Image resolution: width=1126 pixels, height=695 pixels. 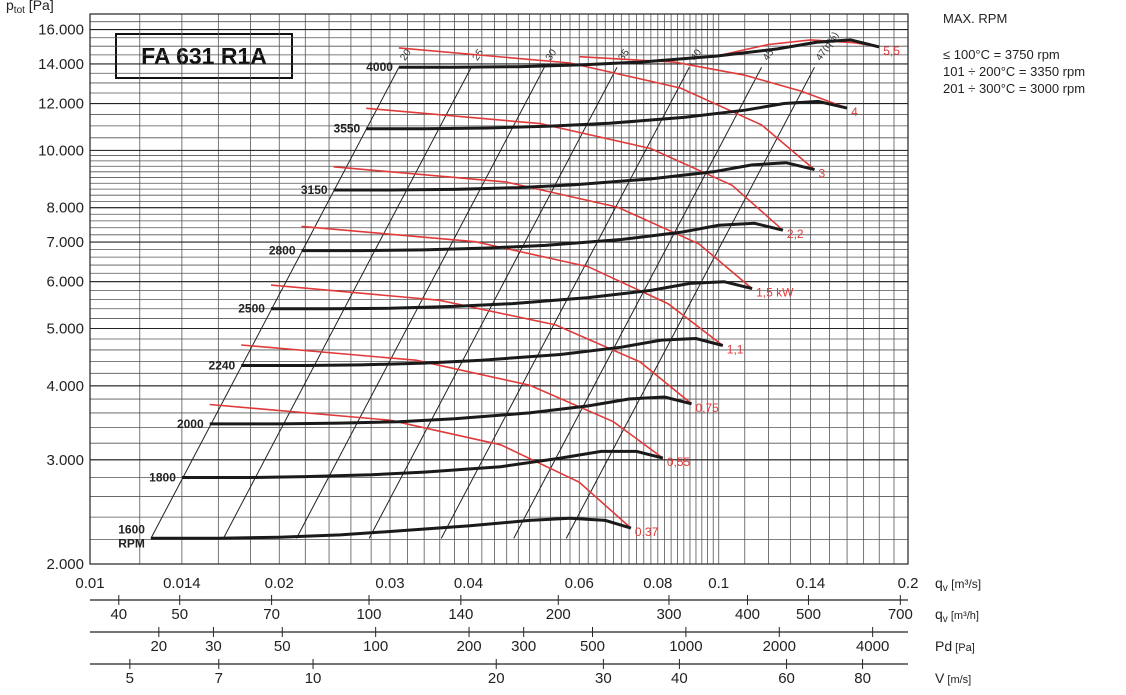 I want to click on secondary-axis-tick-label: 80, so click(x=862, y=678).